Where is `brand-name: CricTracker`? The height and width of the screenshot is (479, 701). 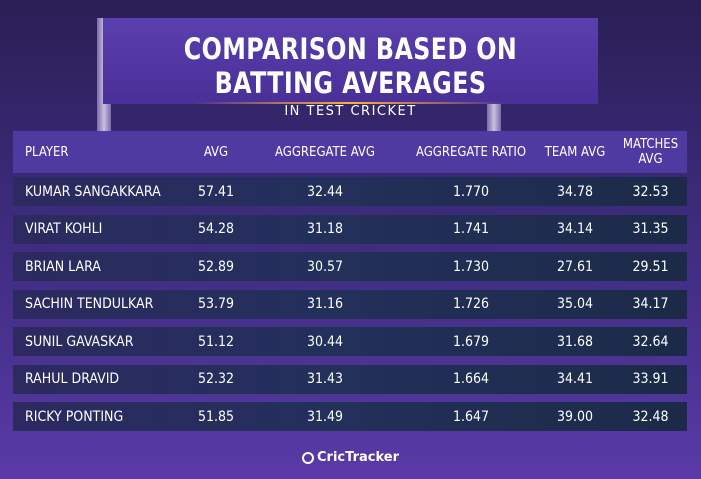
brand-name: CricTracker is located at coordinates (358, 457).